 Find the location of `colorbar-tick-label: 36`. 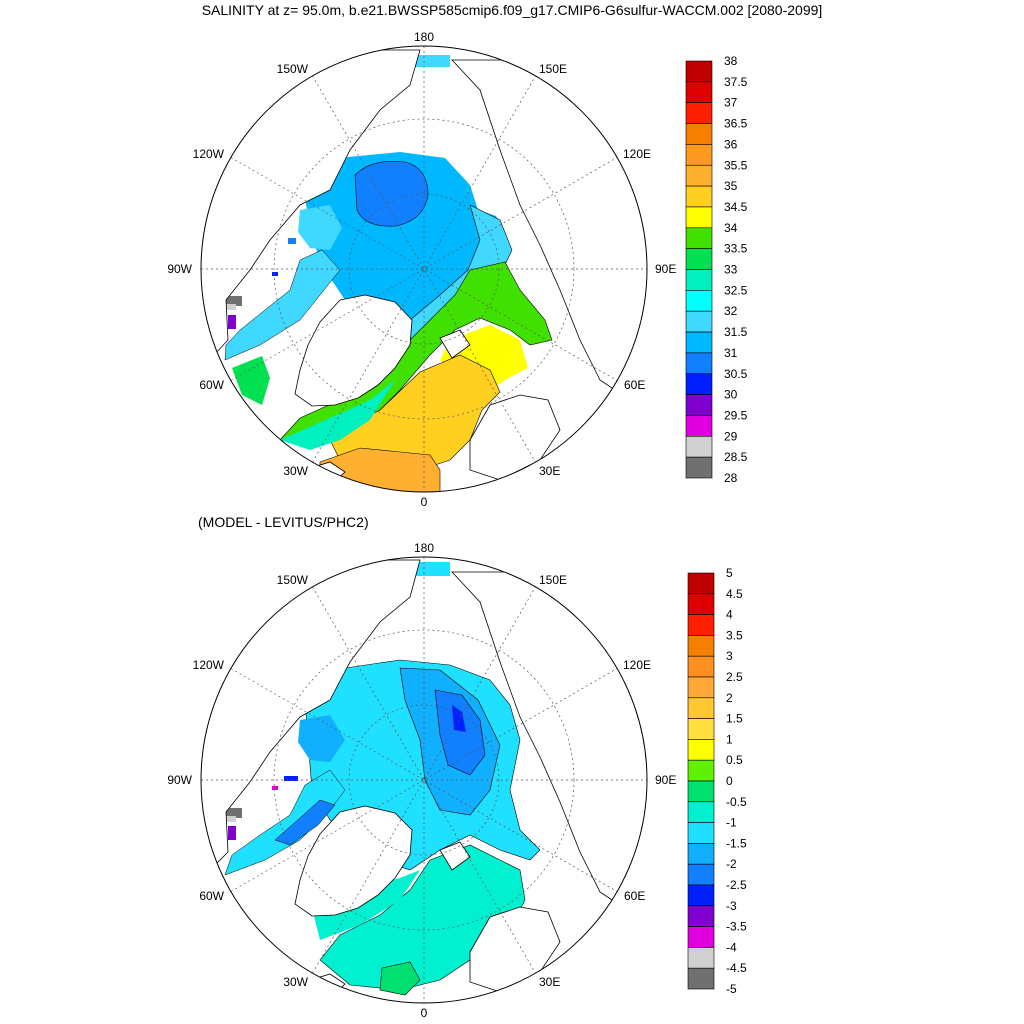

colorbar-tick-label: 36 is located at coordinates (731, 144).